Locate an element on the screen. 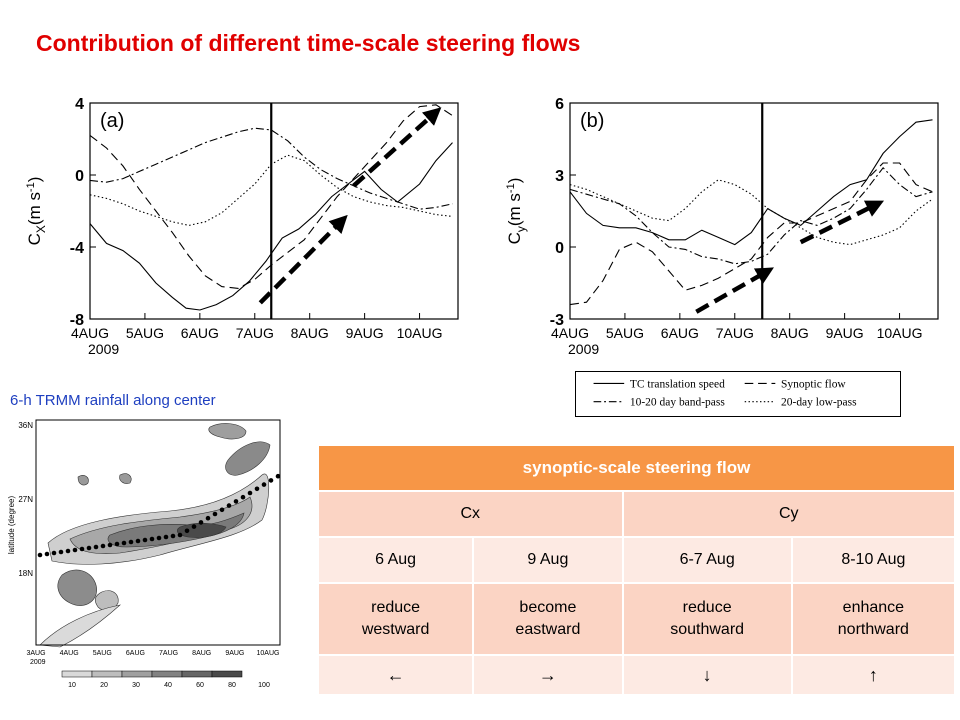 This screenshot has width=960, height=720. y-tick-label: -4 is located at coordinates (77, 248).